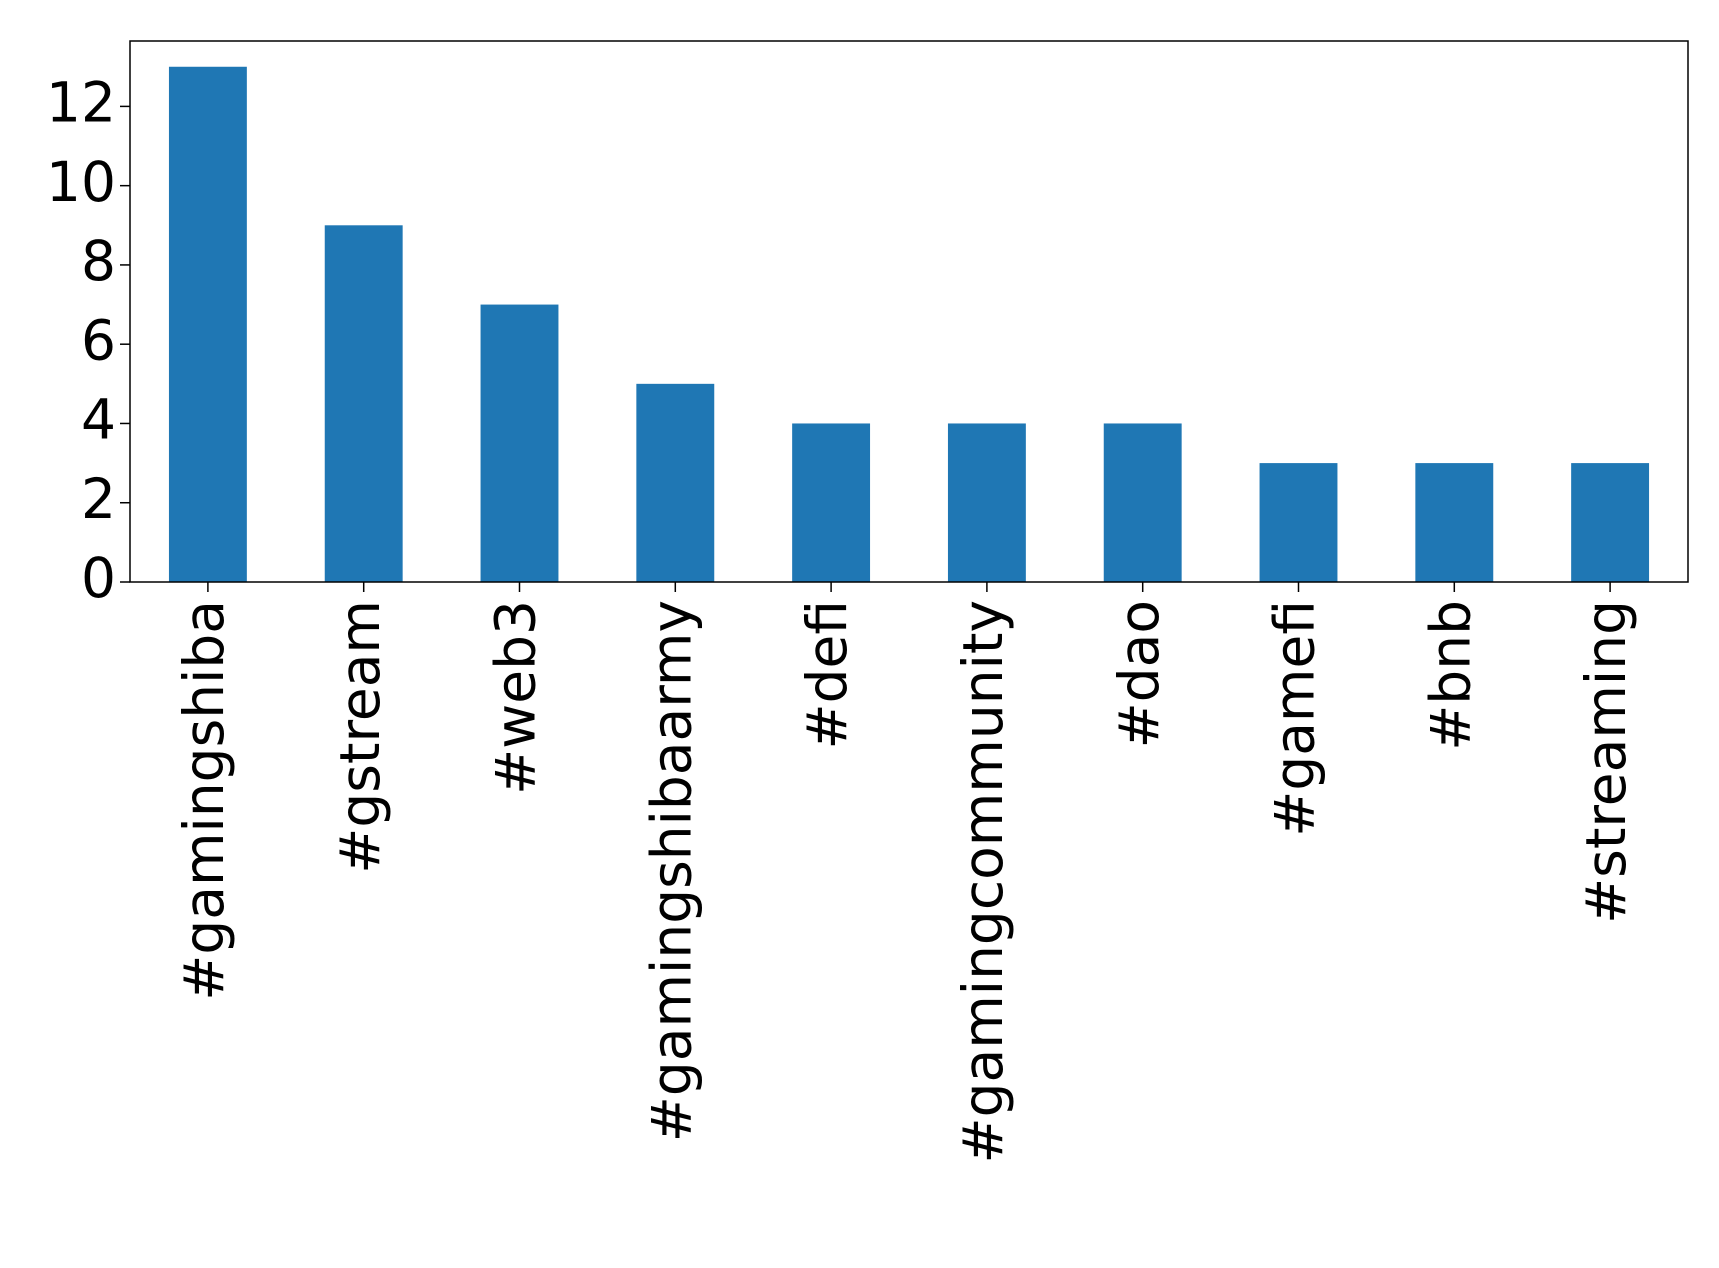  What do you see at coordinates (1295, 718) in the screenshot?
I see `x-tick-label: #gamefi` at bounding box center [1295, 718].